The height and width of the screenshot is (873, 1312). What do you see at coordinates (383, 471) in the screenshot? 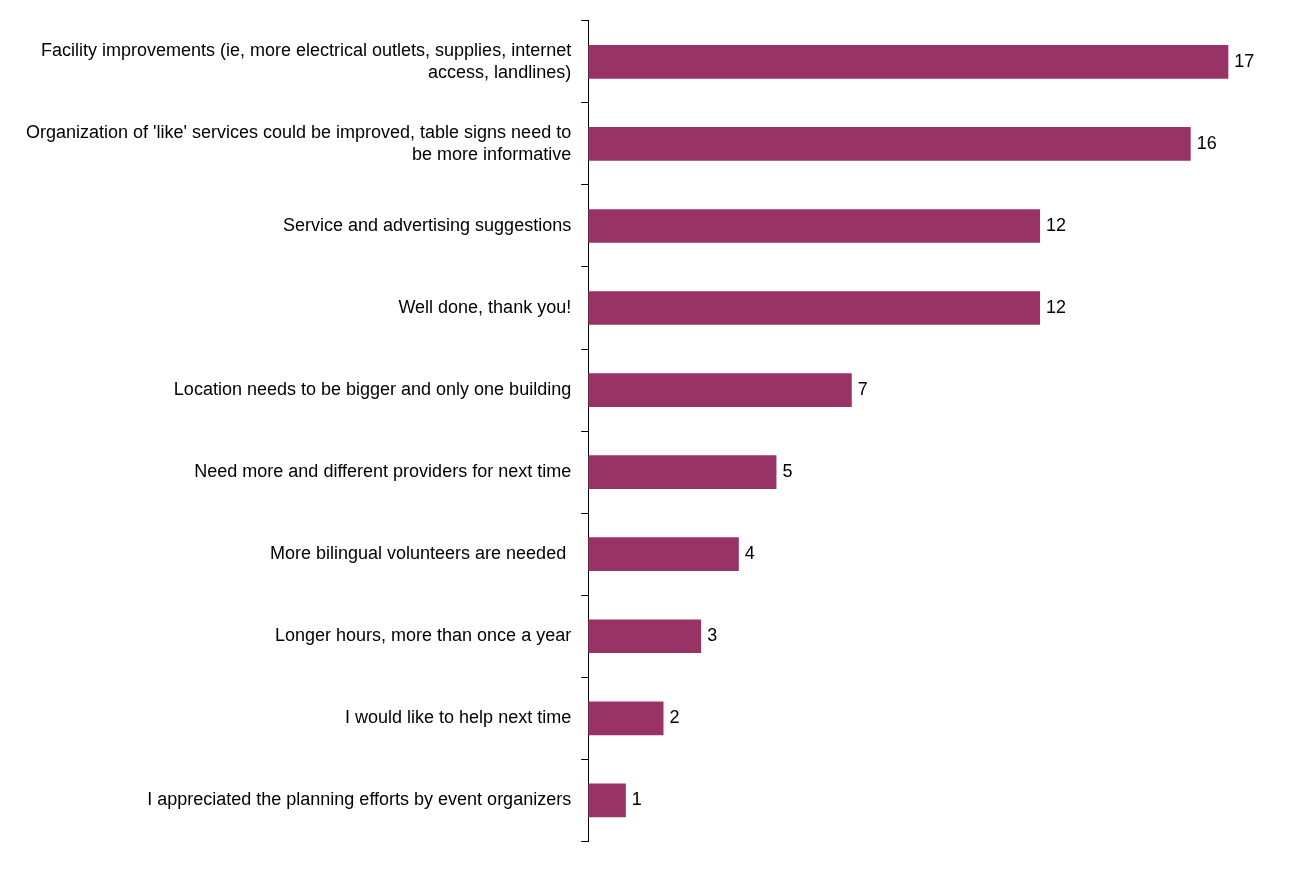
I see `y-tick-label: Need more and different providers for next time` at bounding box center [383, 471].